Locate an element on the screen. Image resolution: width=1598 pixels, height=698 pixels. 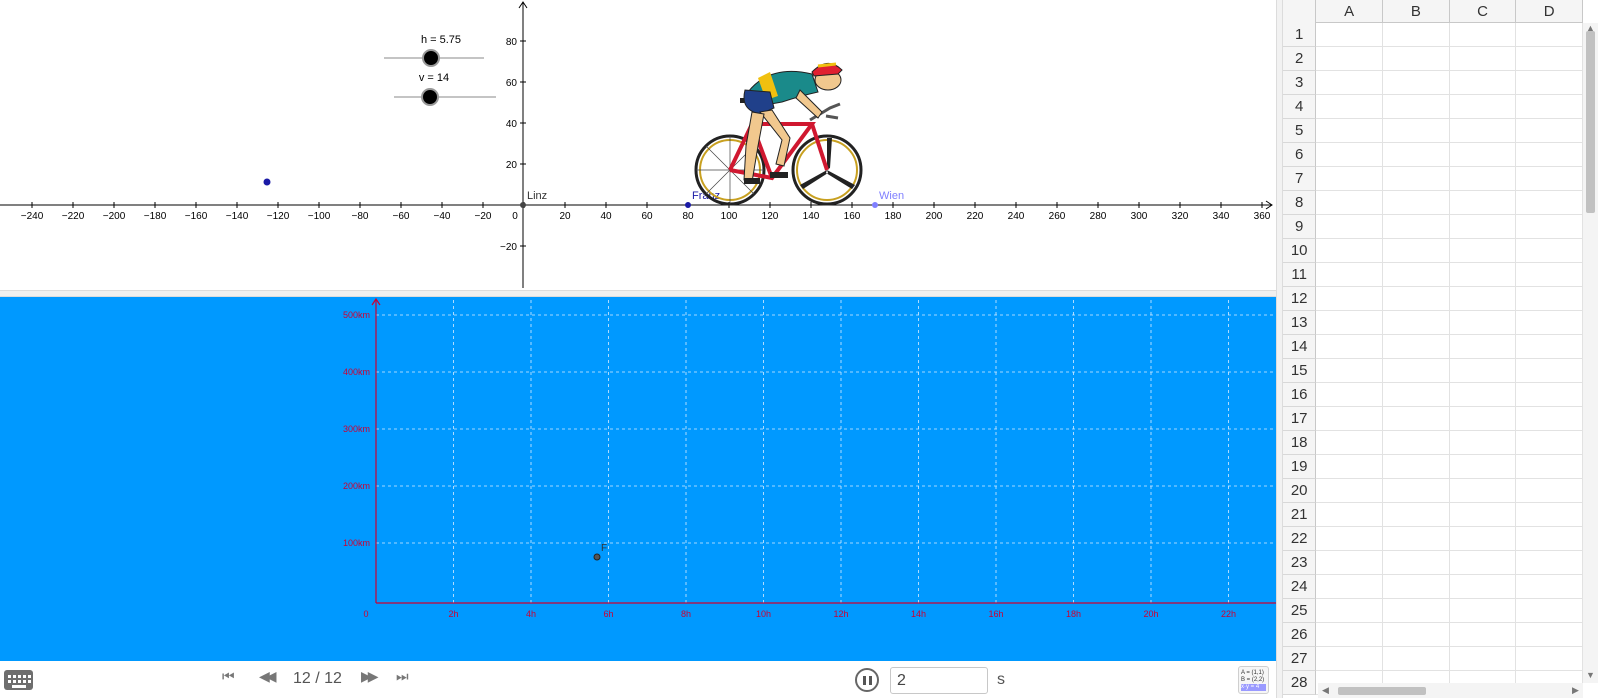
point-blue is located at coordinates (267, 182).